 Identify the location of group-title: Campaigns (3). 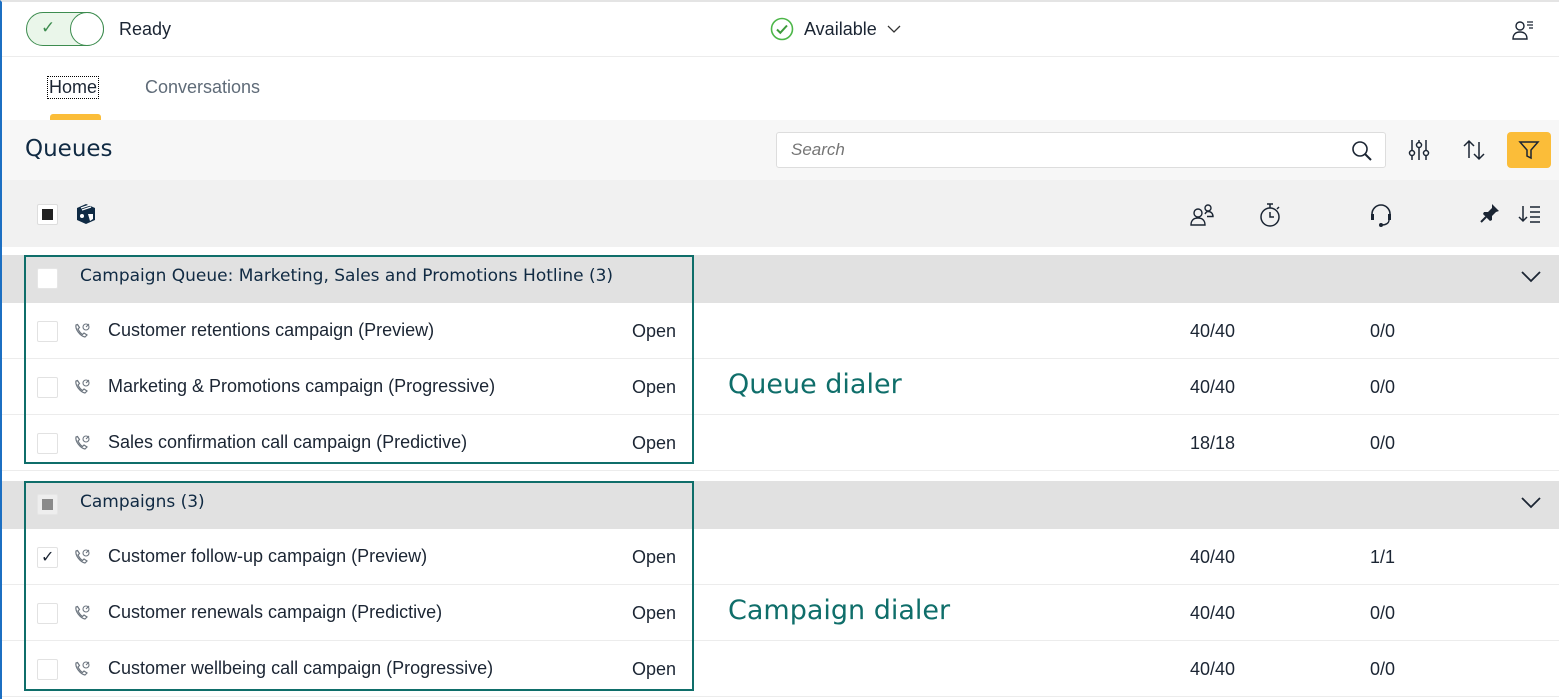
(142, 502).